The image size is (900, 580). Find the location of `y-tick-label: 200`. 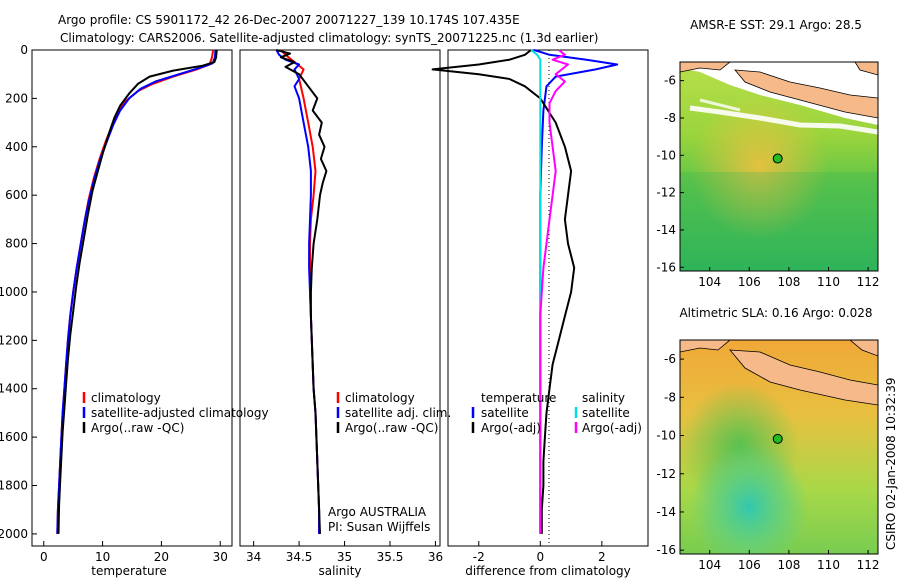

y-tick-label: 200 is located at coordinates (16, 98).